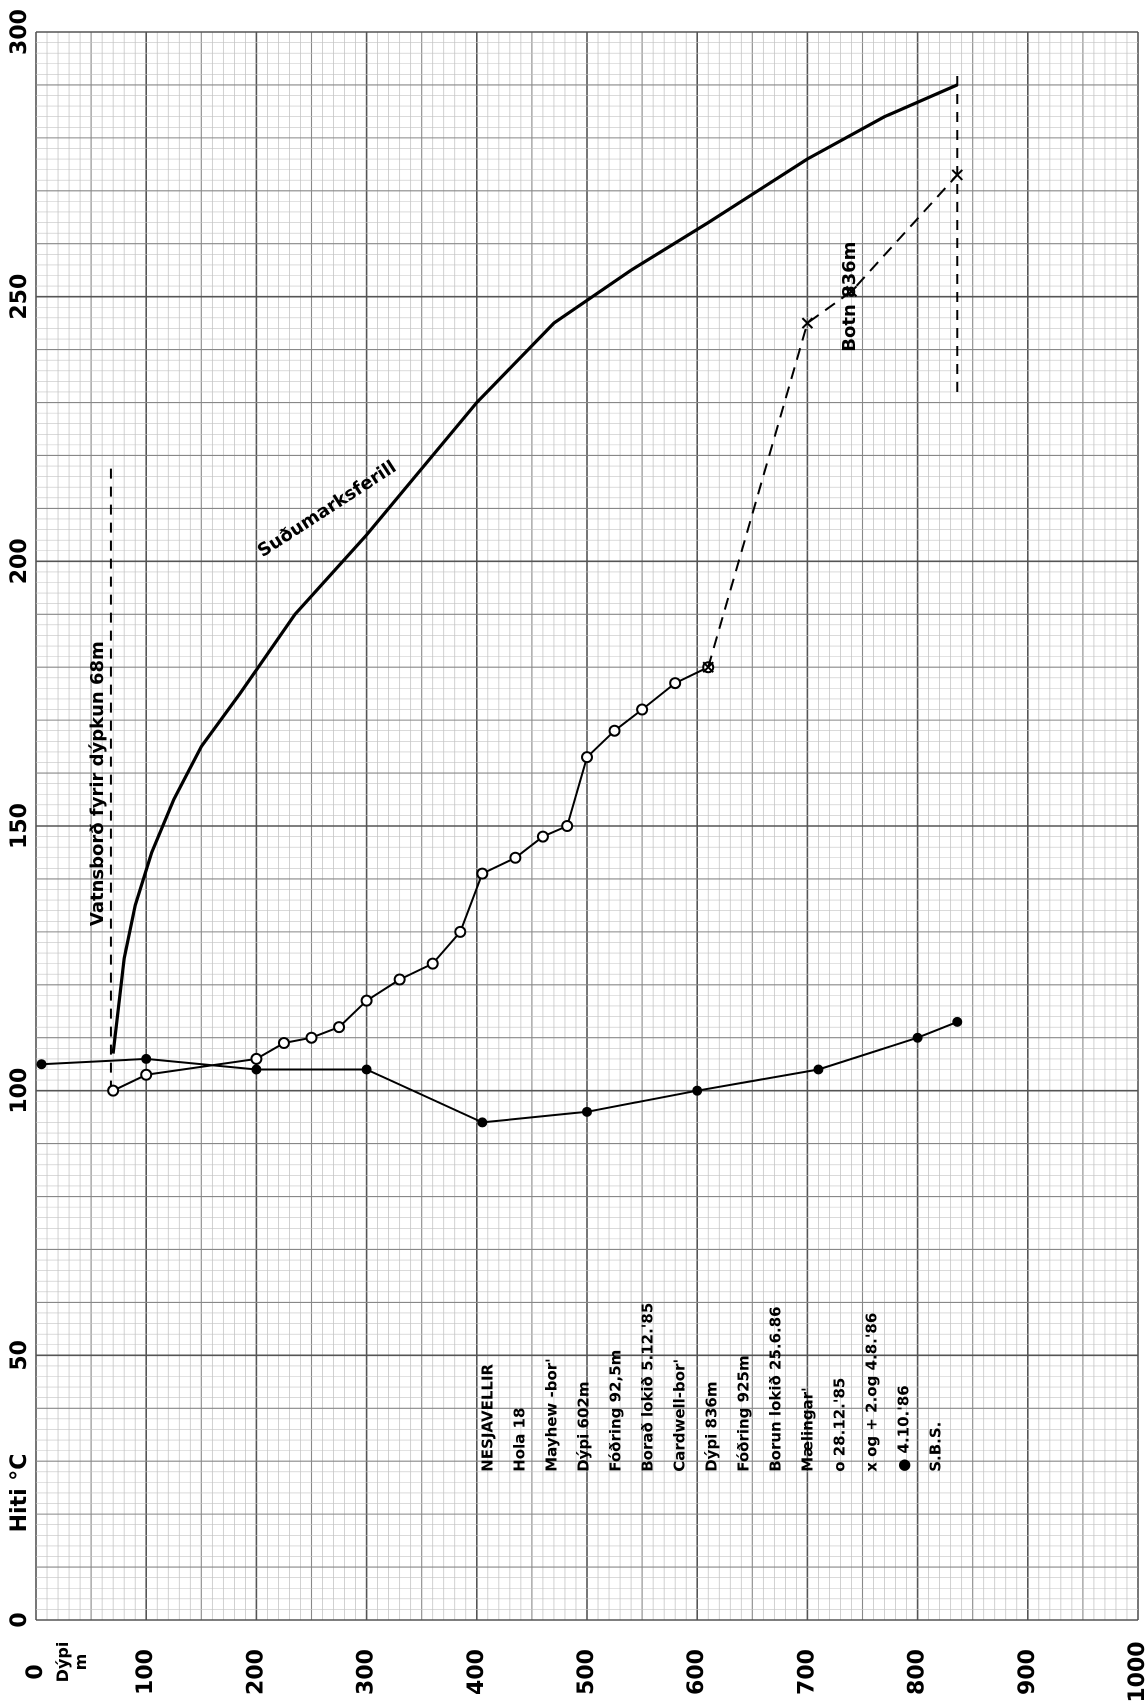  Describe the element at coordinates (833, 421) in the screenshot. I see `series-1-line` at that location.